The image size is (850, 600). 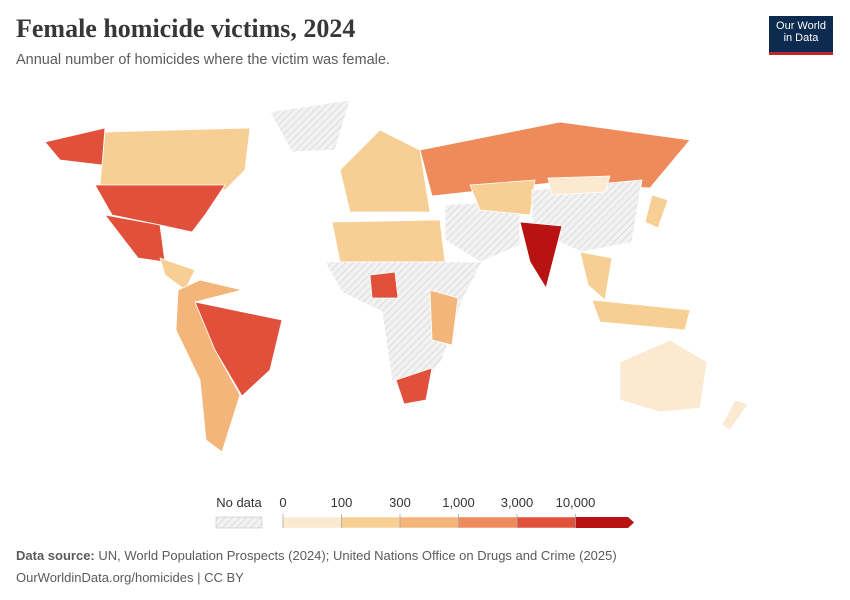 I want to click on north-africa, so click(x=388, y=241).